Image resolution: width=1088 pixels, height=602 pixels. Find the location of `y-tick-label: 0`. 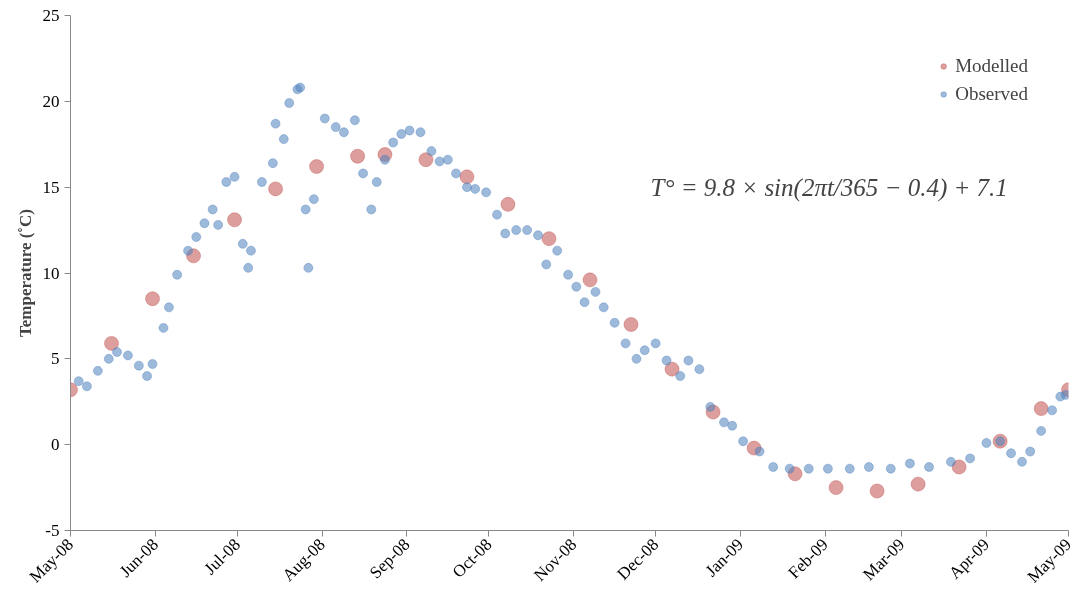

y-tick-label: 0 is located at coordinates (55, 445).